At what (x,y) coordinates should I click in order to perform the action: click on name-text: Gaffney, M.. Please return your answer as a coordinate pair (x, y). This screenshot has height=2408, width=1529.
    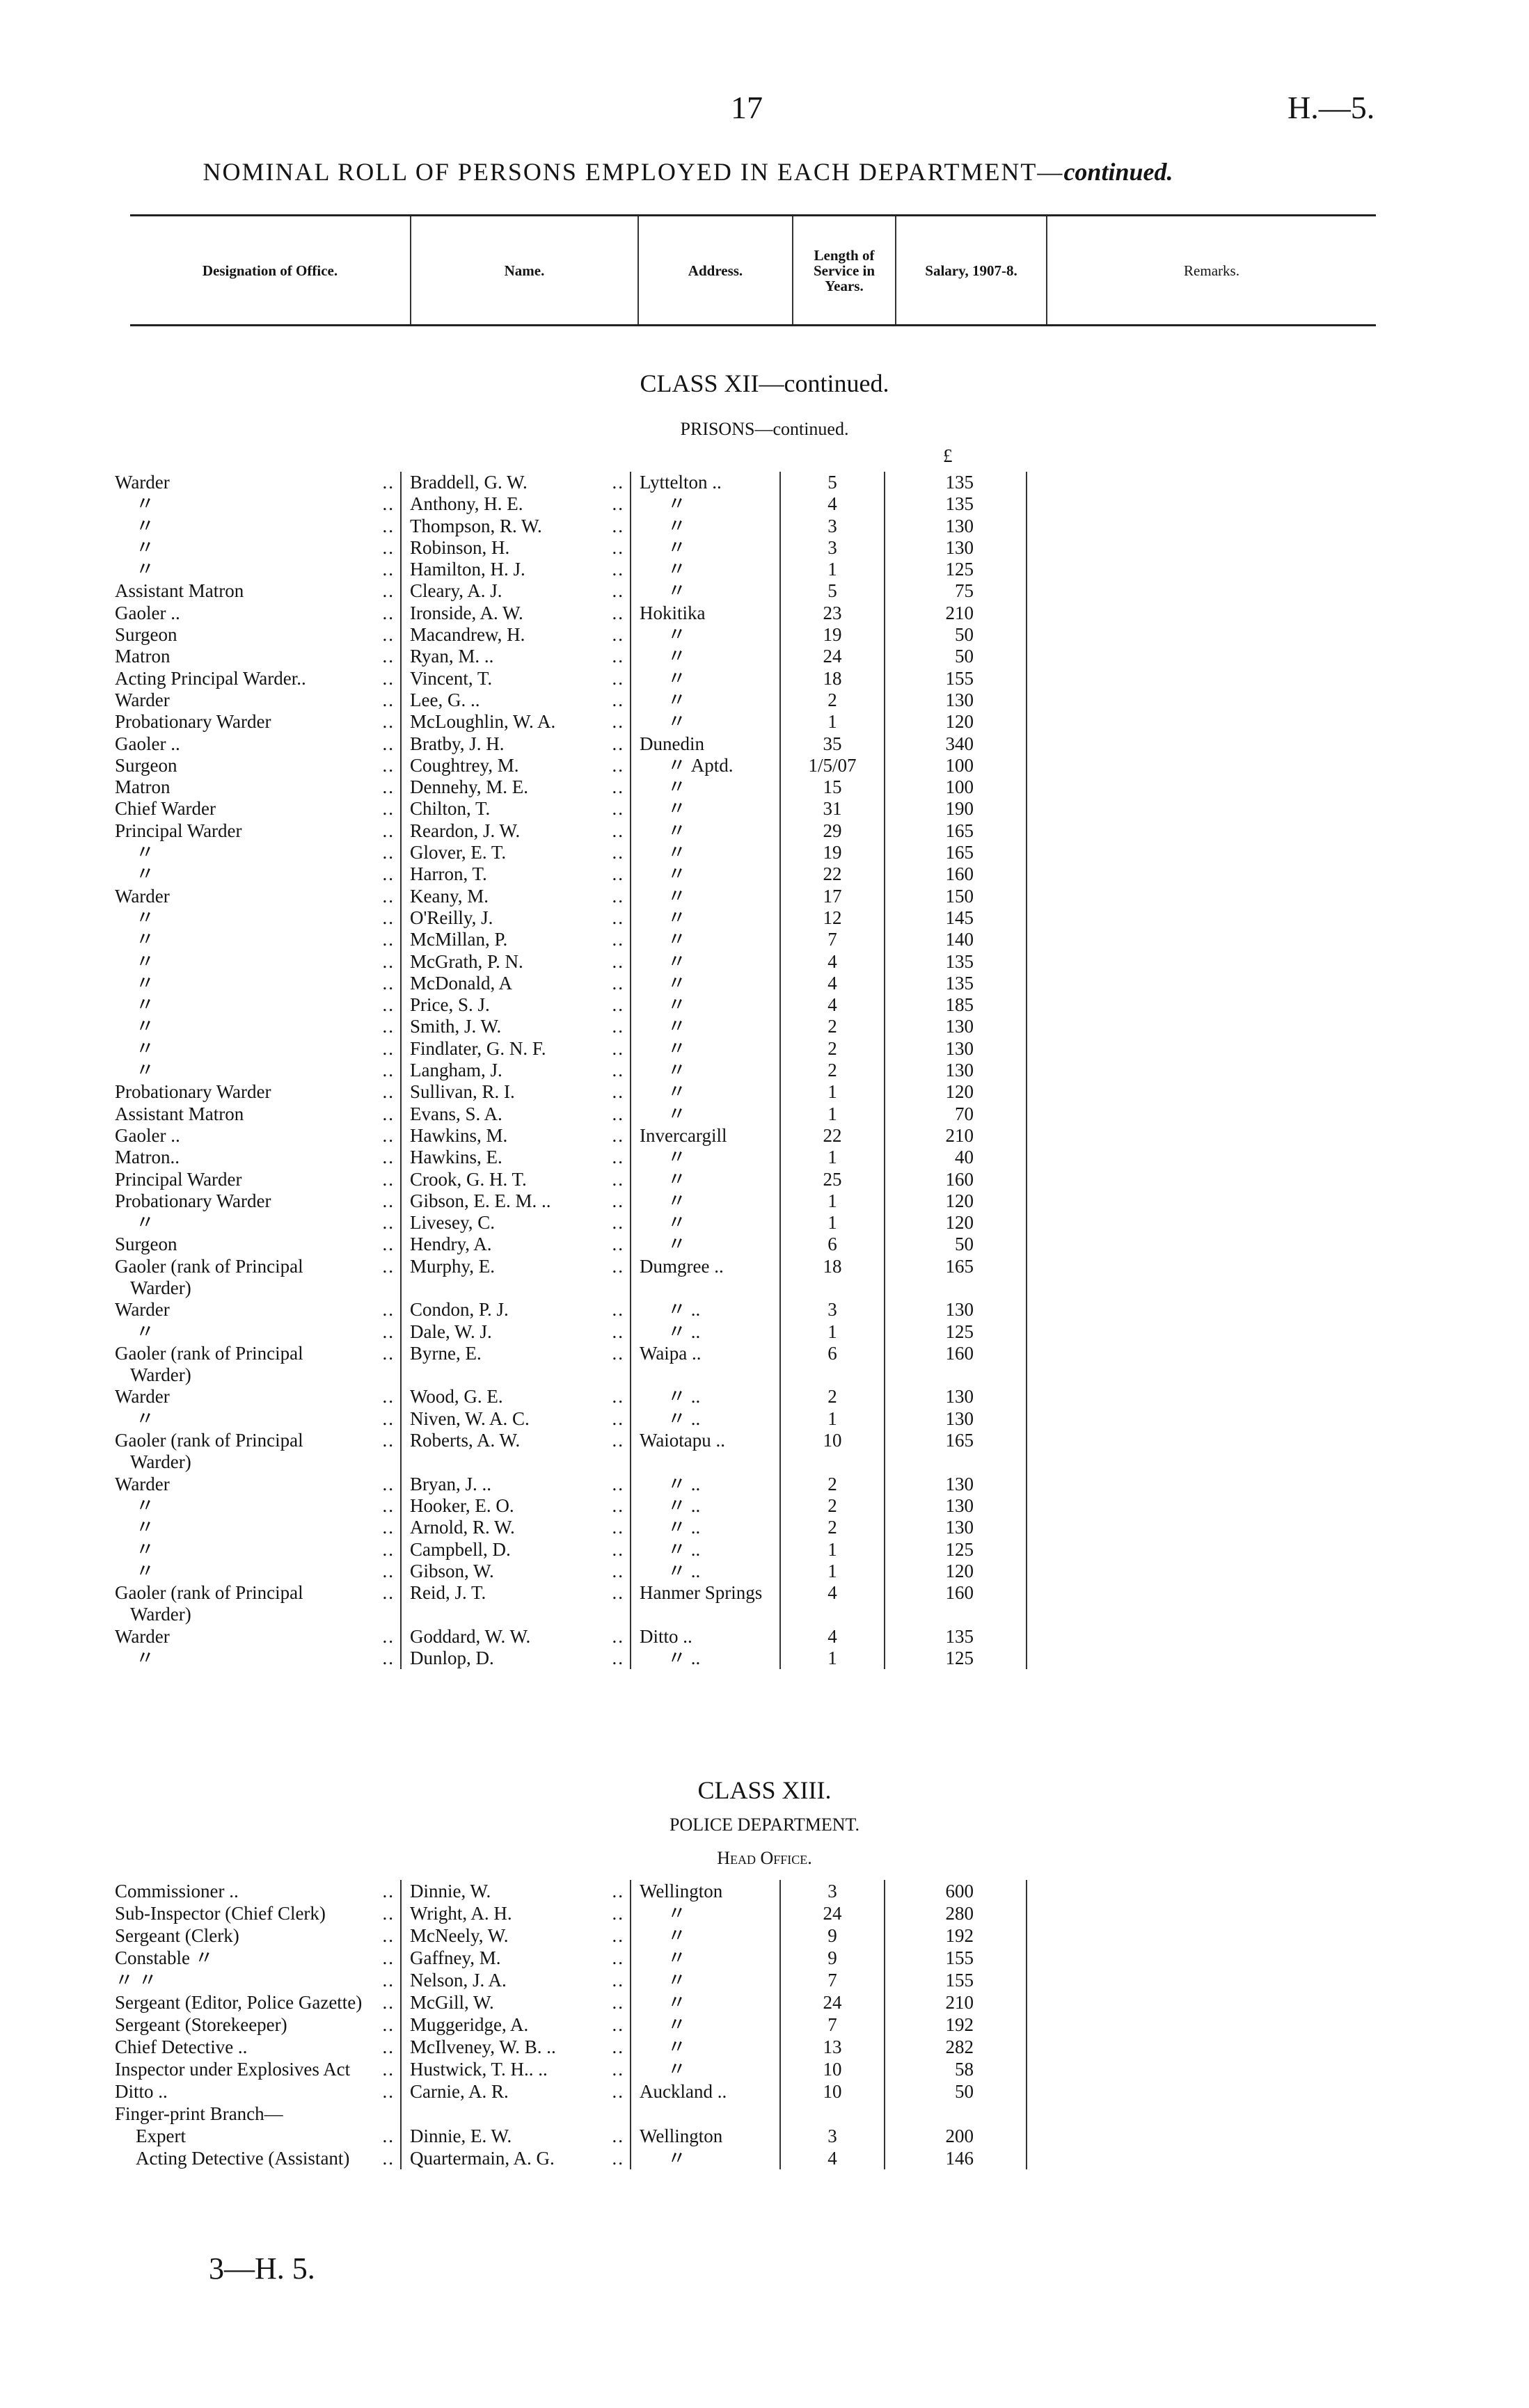
    Looking at the image, I should click on (456, 1957).